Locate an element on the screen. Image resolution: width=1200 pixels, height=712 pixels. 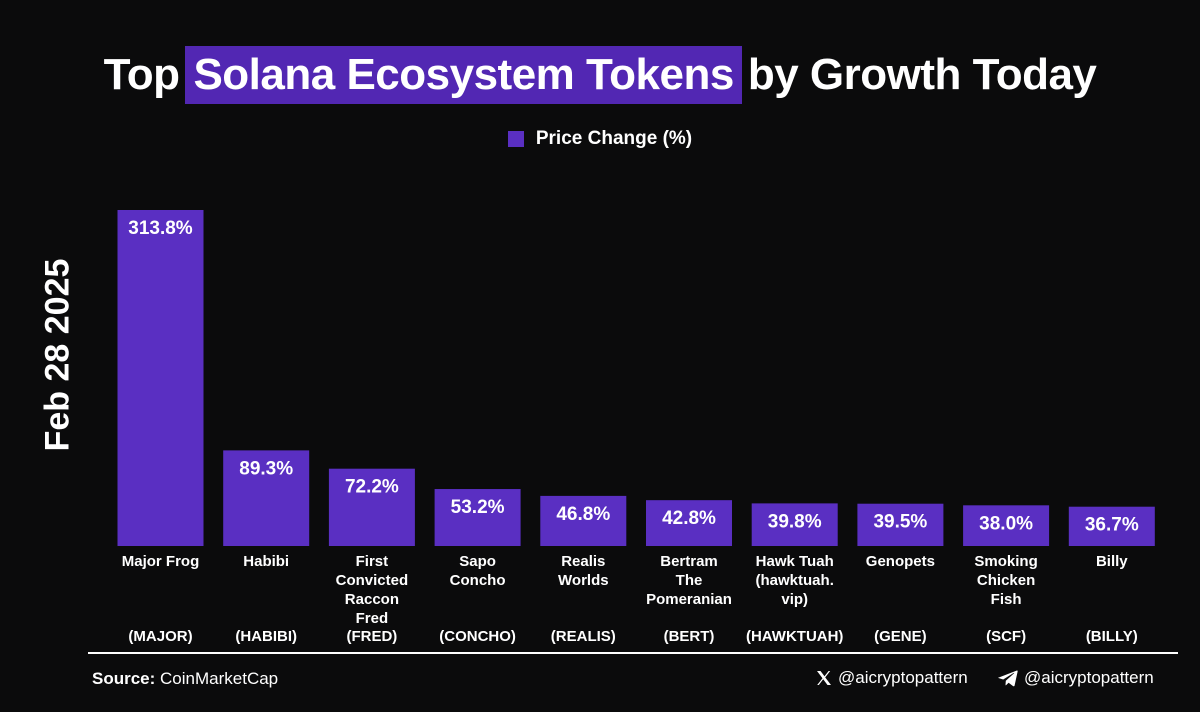
category-label: Realis is located at coordinates (583, 561).